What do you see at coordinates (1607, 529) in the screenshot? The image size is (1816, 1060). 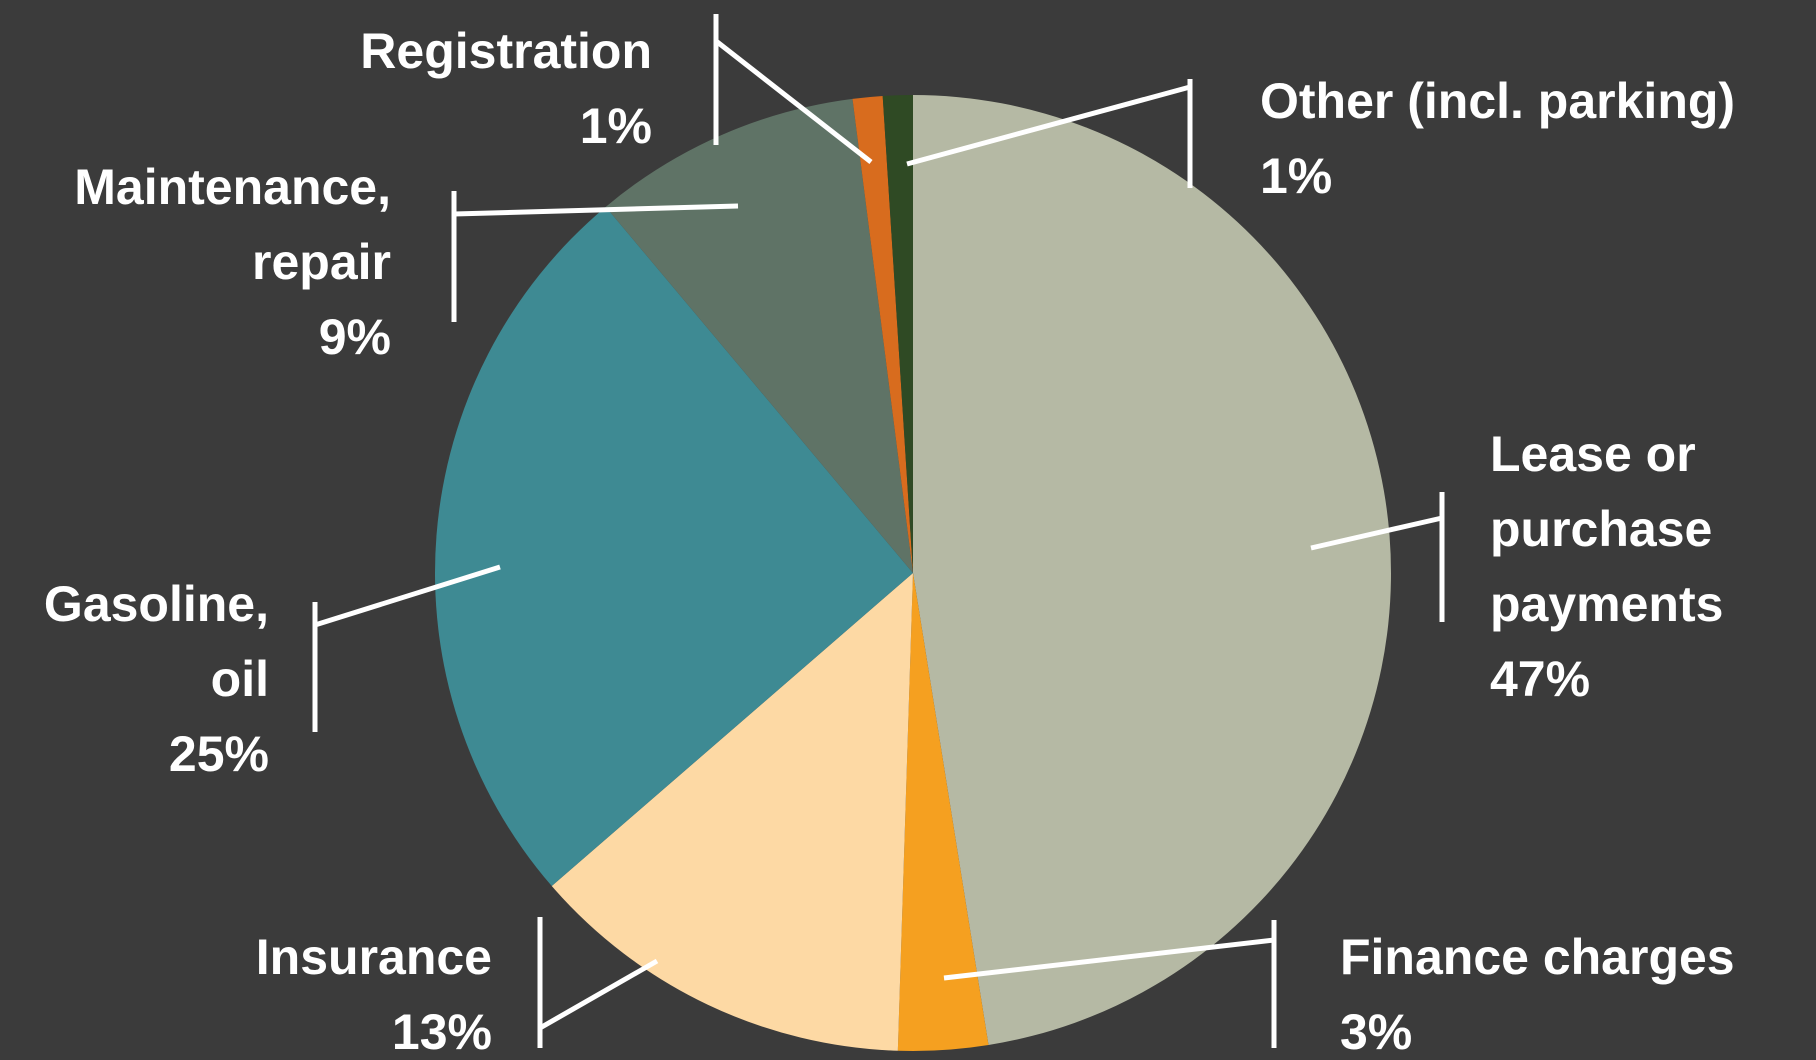 I see `category-label: Lease or purchase payments` at bounding box center [1607, 529].